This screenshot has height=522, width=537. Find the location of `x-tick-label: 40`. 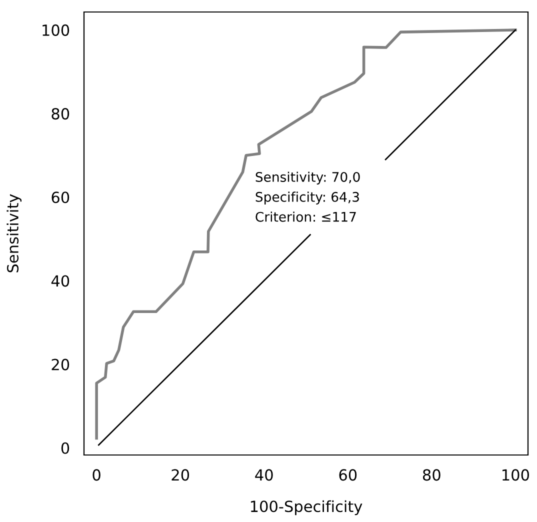

x-tick-label: 40 is located at coordinates (264, 475).